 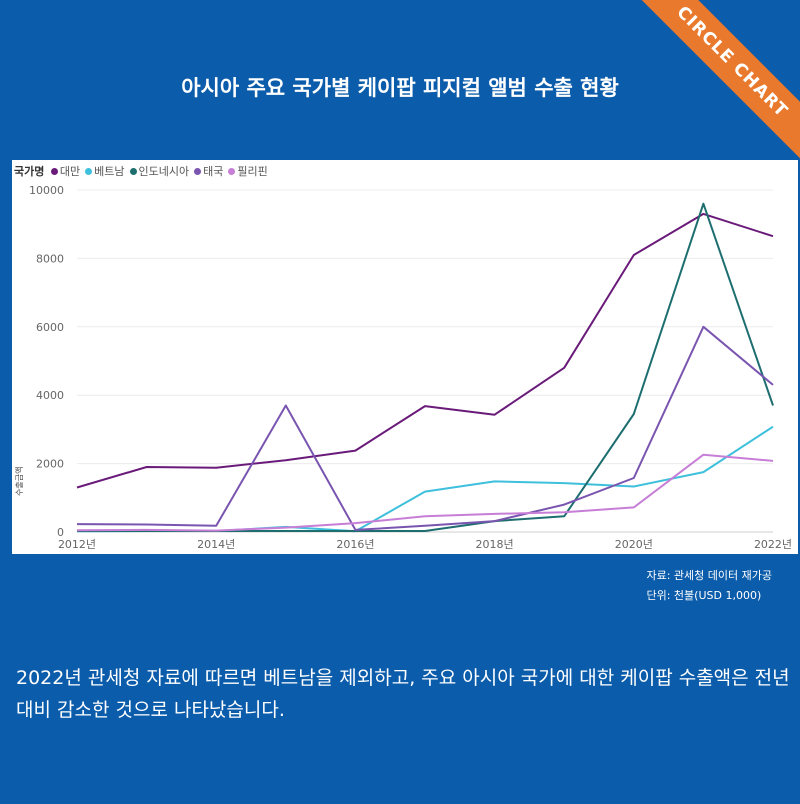 I want to click on legend-item: 베트남, so click(x=105, y=171).